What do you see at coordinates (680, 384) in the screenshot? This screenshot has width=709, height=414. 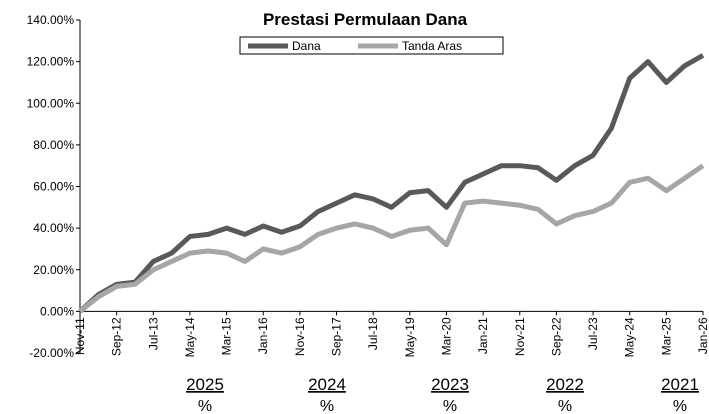 I see `year-label: 2021` at bounding box center [680, 384].